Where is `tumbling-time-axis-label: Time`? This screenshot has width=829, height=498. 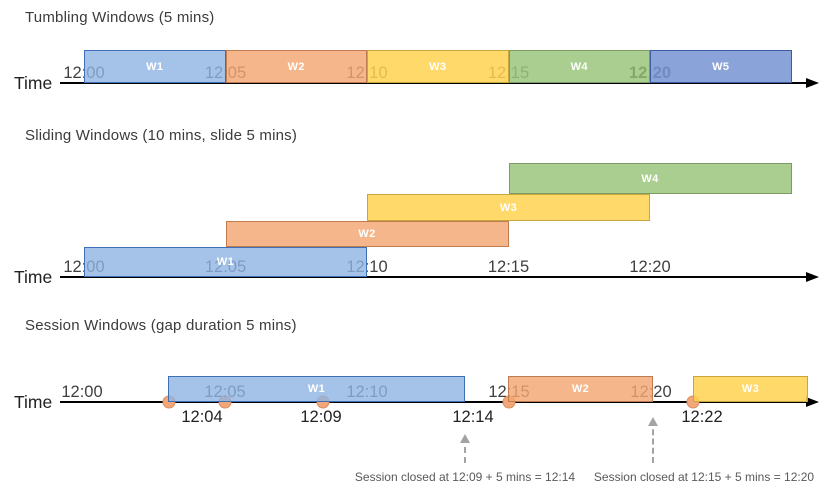 tumbling-time-axis-label: Time is located at coordinates (33, 82).